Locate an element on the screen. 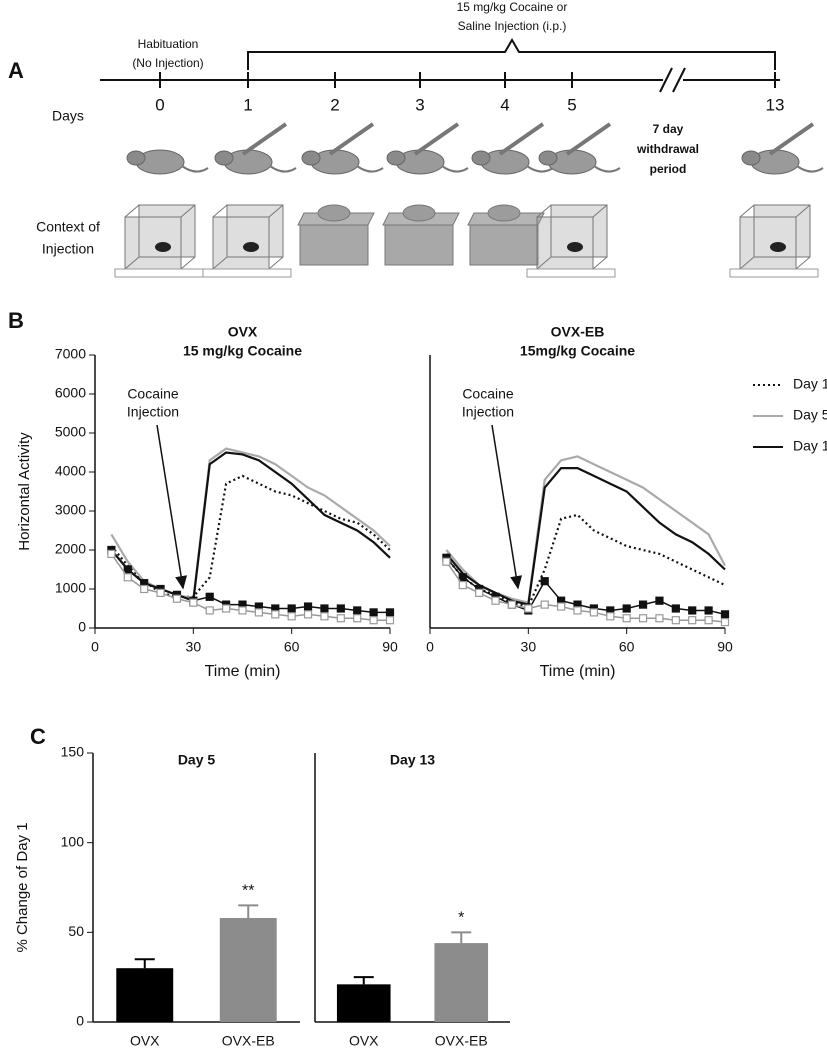 The image size is (827, 1050). day-number: 4 is located at coordinates (504, 104).